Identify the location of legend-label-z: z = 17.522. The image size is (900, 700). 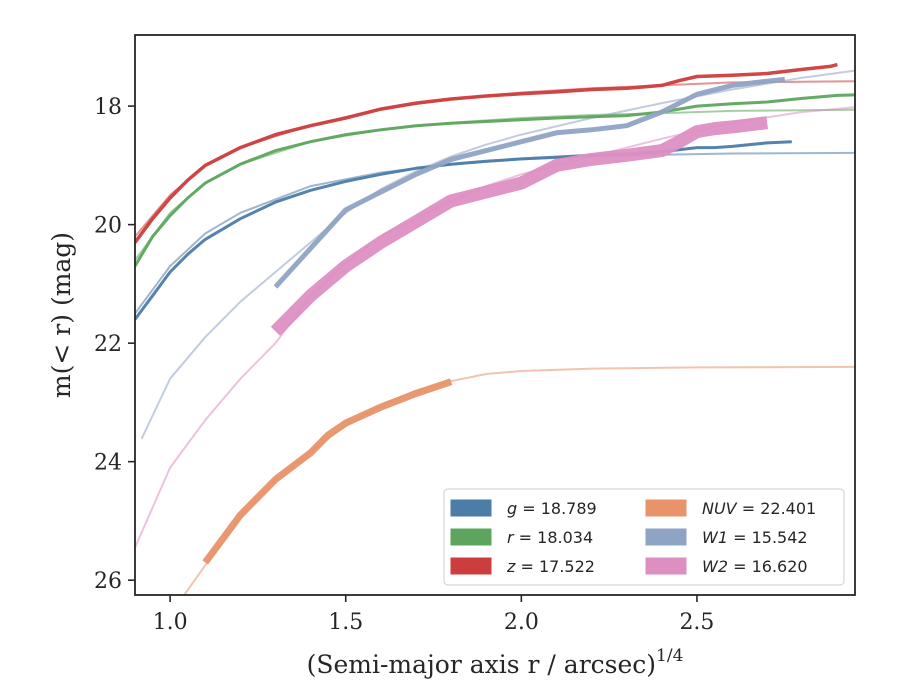
(550, 566).